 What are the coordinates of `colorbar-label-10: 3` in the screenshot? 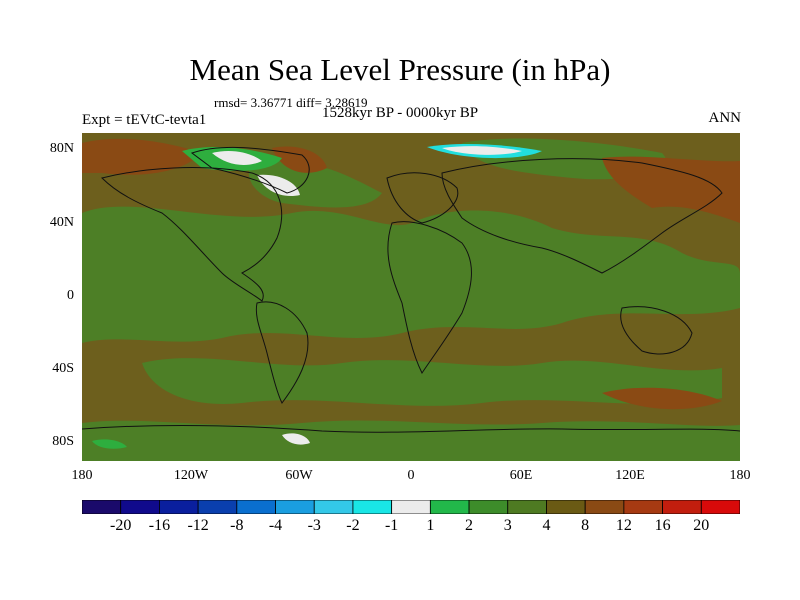 It's located at (507, 525).